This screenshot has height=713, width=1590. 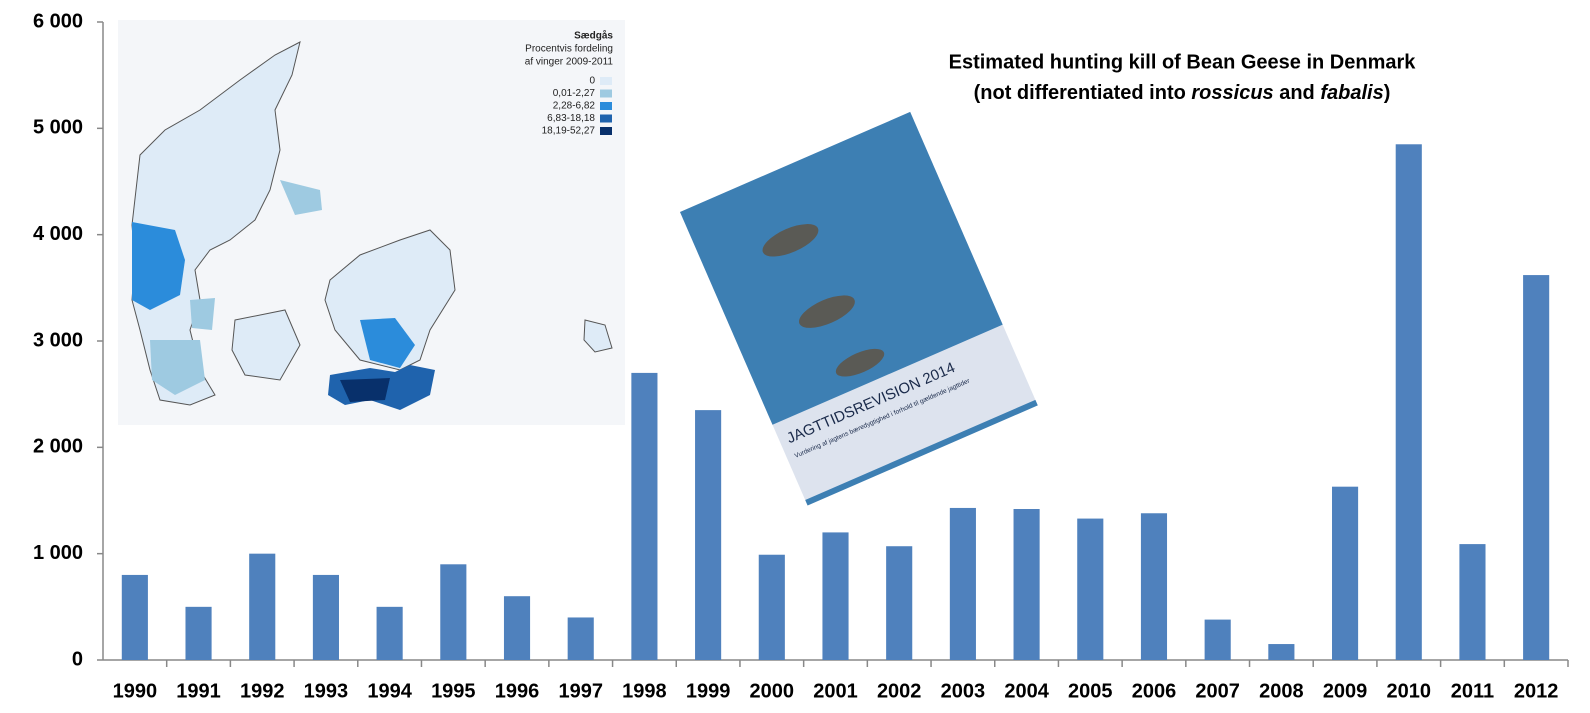 What do you see at coordinates (1217, 691) in the screenshot?
I see `x-tick-label: 2007` at bounding box center [1217, 691].